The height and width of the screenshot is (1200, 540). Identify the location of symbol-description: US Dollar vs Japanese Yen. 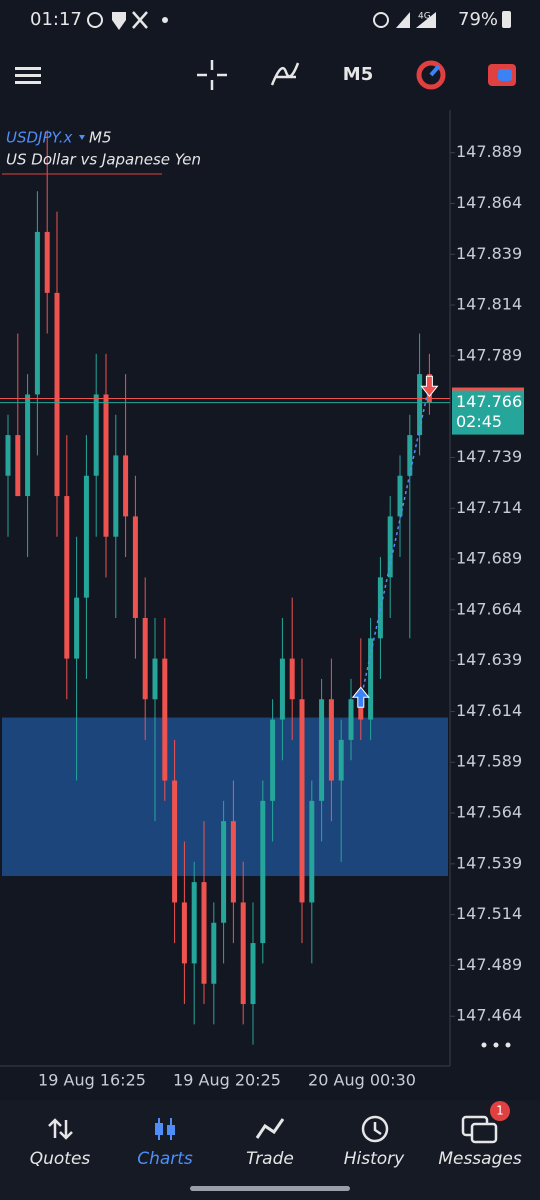
(103, 160).